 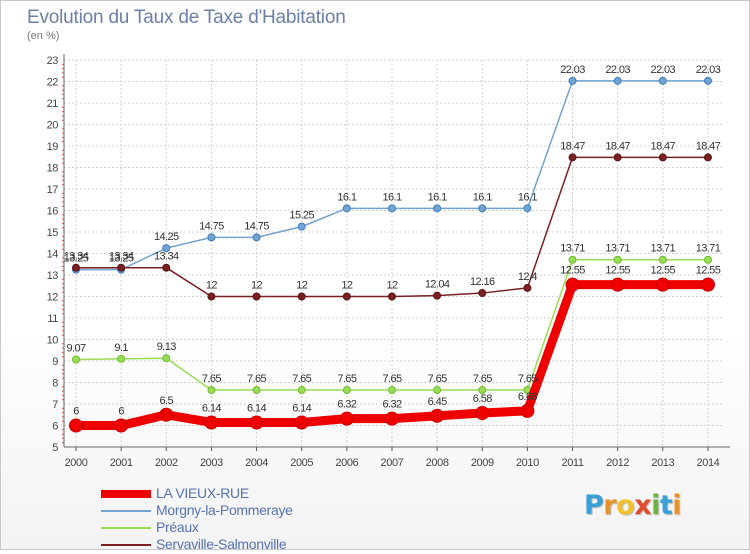 I want to click on x-tick-label: 2007, so click(x=392, y=463).